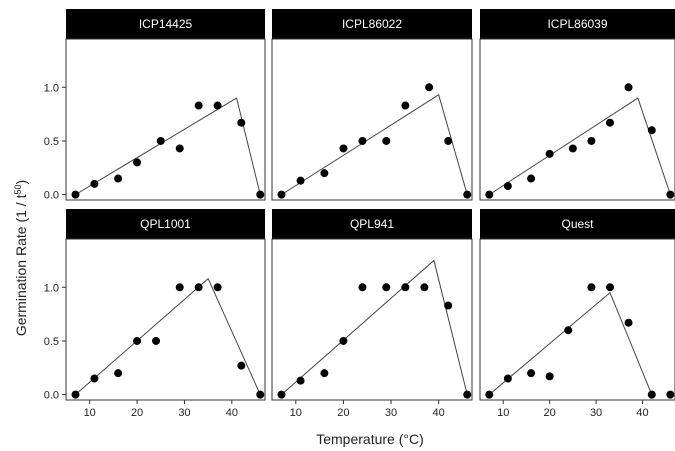 This screenshot has width=675, height=451. Describe the element at coordinates (18, 190) in the screenshot. I see `y-axis-title-sup: 50` at that location.